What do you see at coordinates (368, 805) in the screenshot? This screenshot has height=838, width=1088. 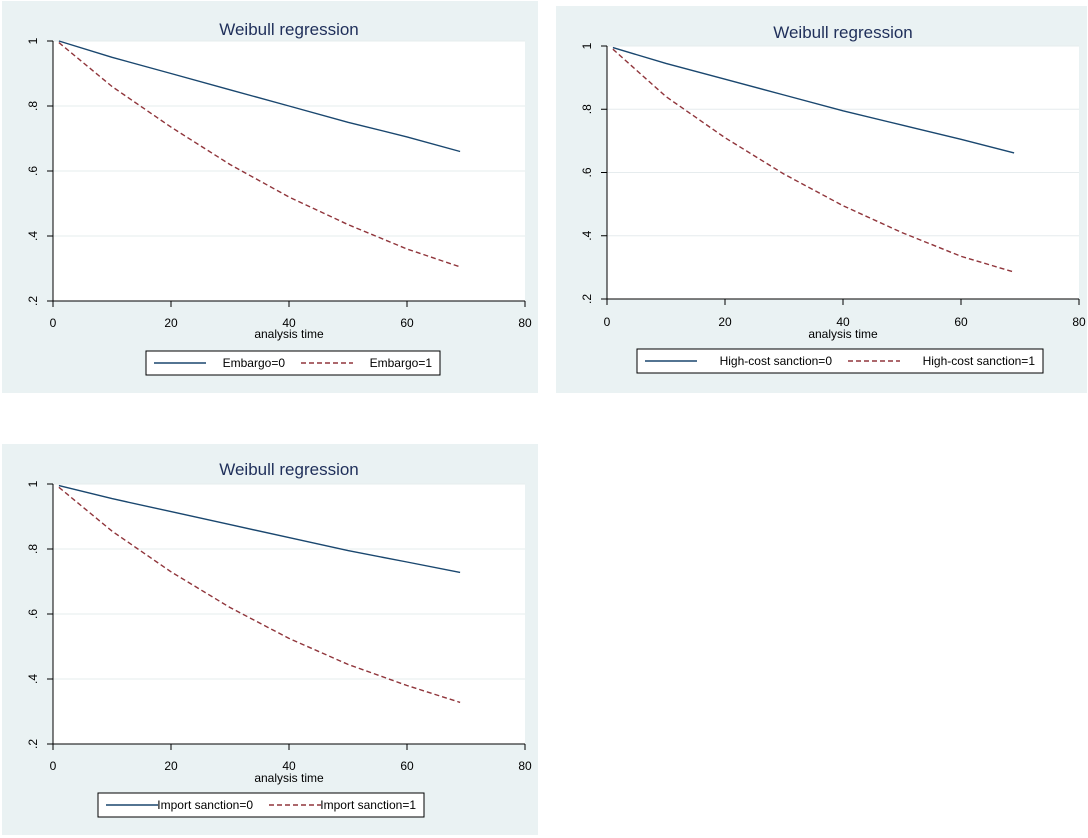 I see `legend-label-1: Import sanction=1` at bounding box center [368, 805].